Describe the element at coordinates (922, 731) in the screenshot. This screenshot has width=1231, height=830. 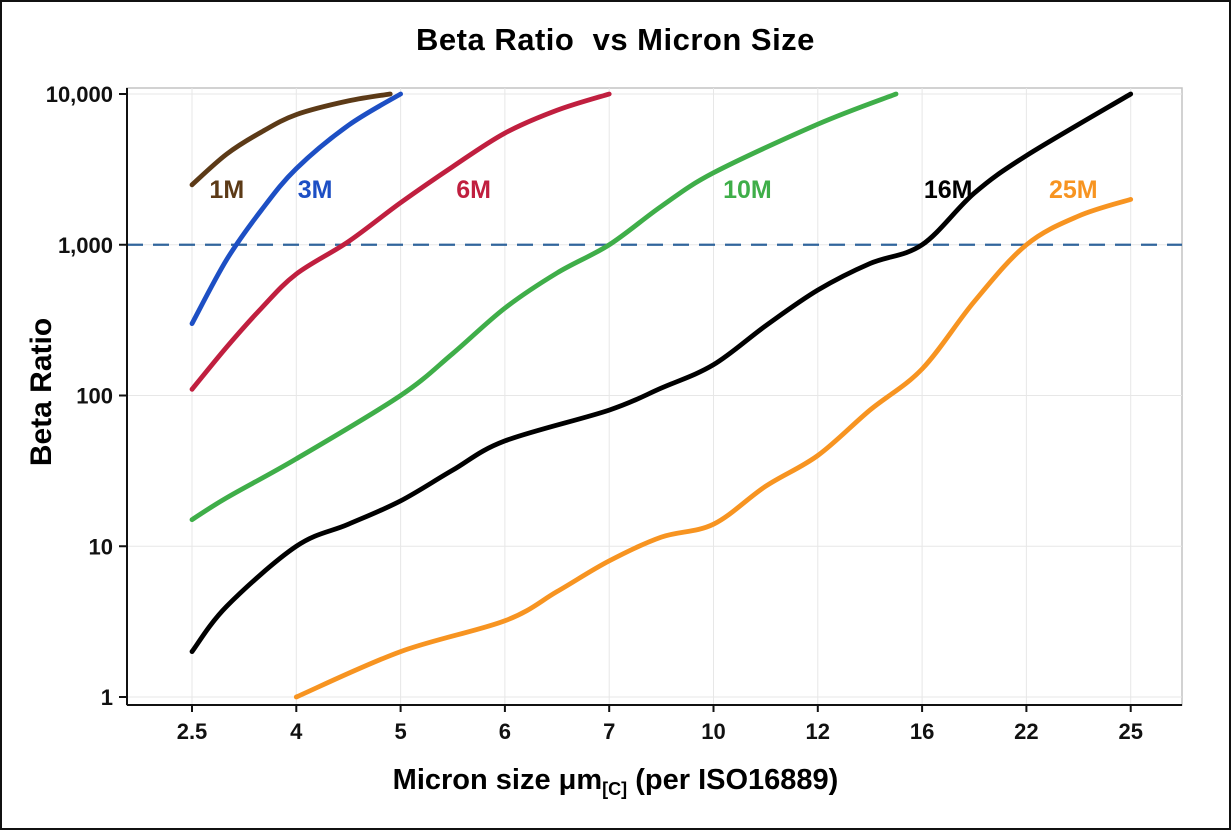
I see `x-tick-label: 16` at that location.